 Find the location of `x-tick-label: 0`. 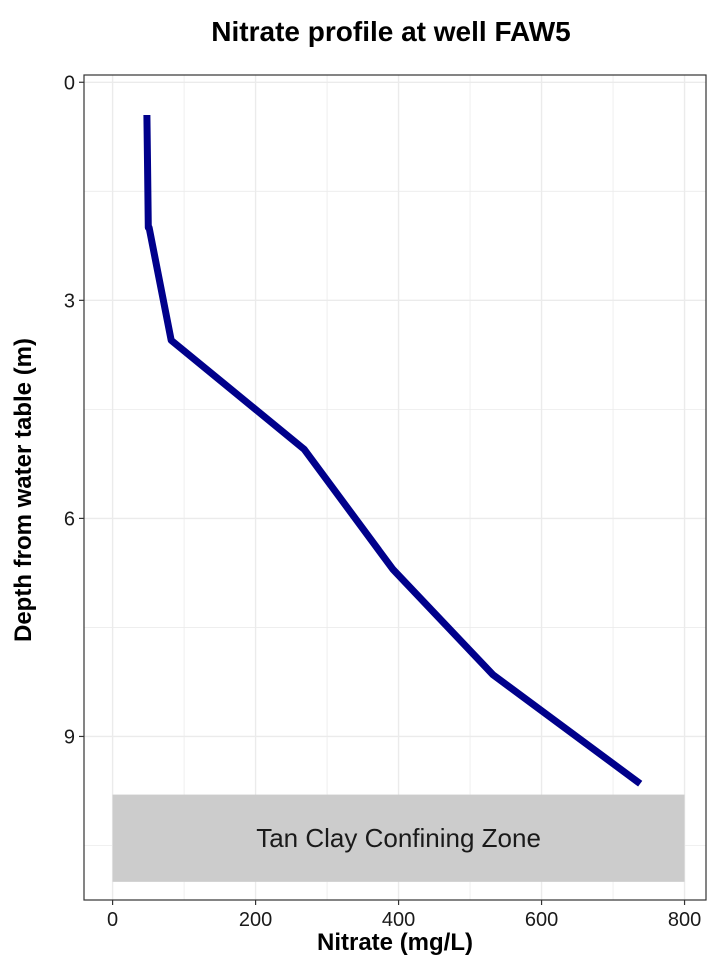

x-tick-label: 0 is located at coordinates (112, 920).